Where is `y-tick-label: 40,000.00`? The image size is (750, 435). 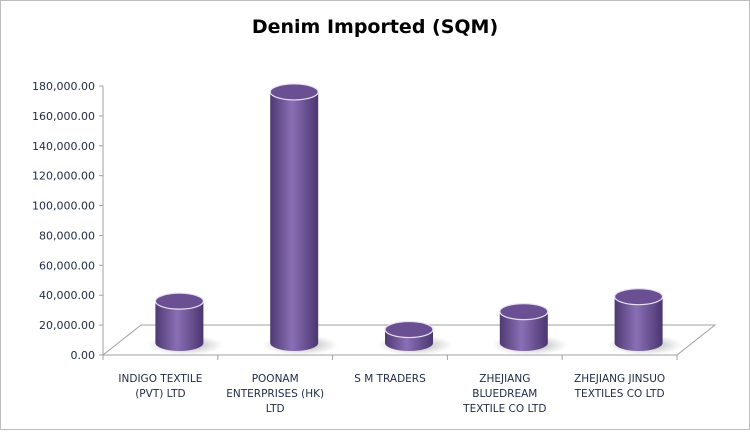 y-tick-label: 40,000.00 is located at coordinates (67, 295).